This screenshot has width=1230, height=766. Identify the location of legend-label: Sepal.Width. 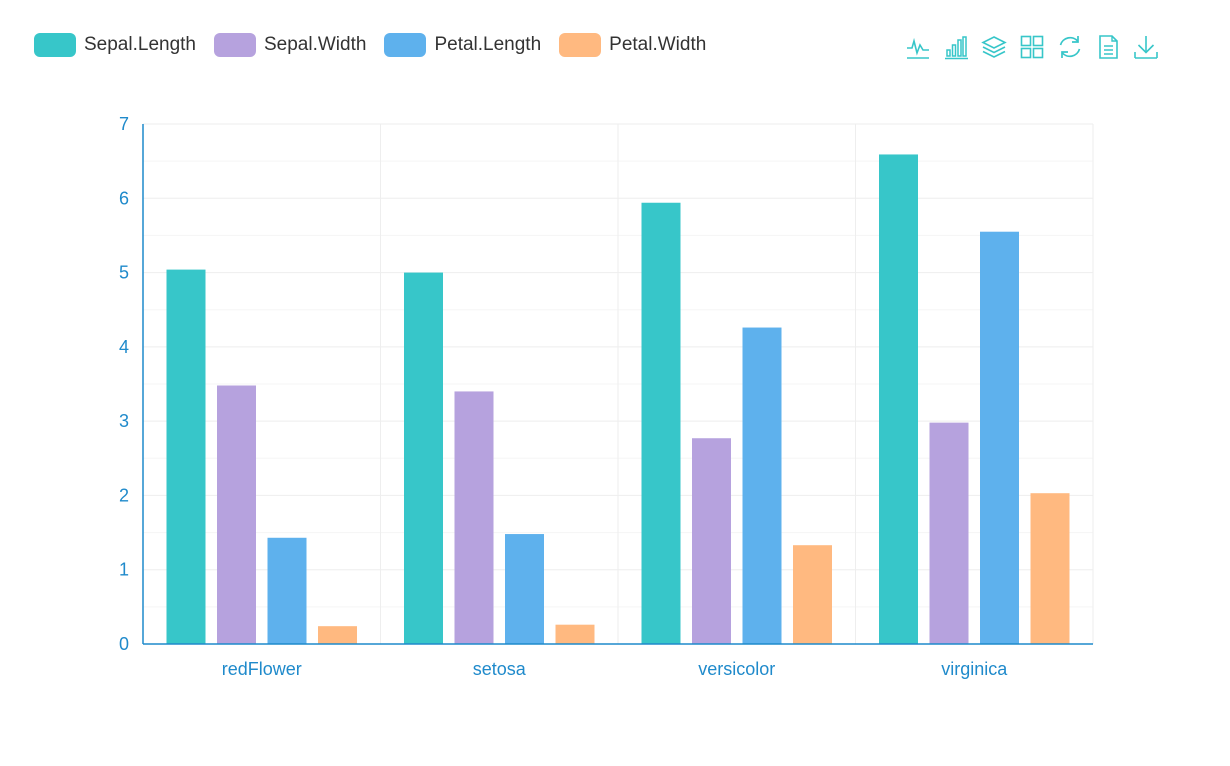
(315, 44).